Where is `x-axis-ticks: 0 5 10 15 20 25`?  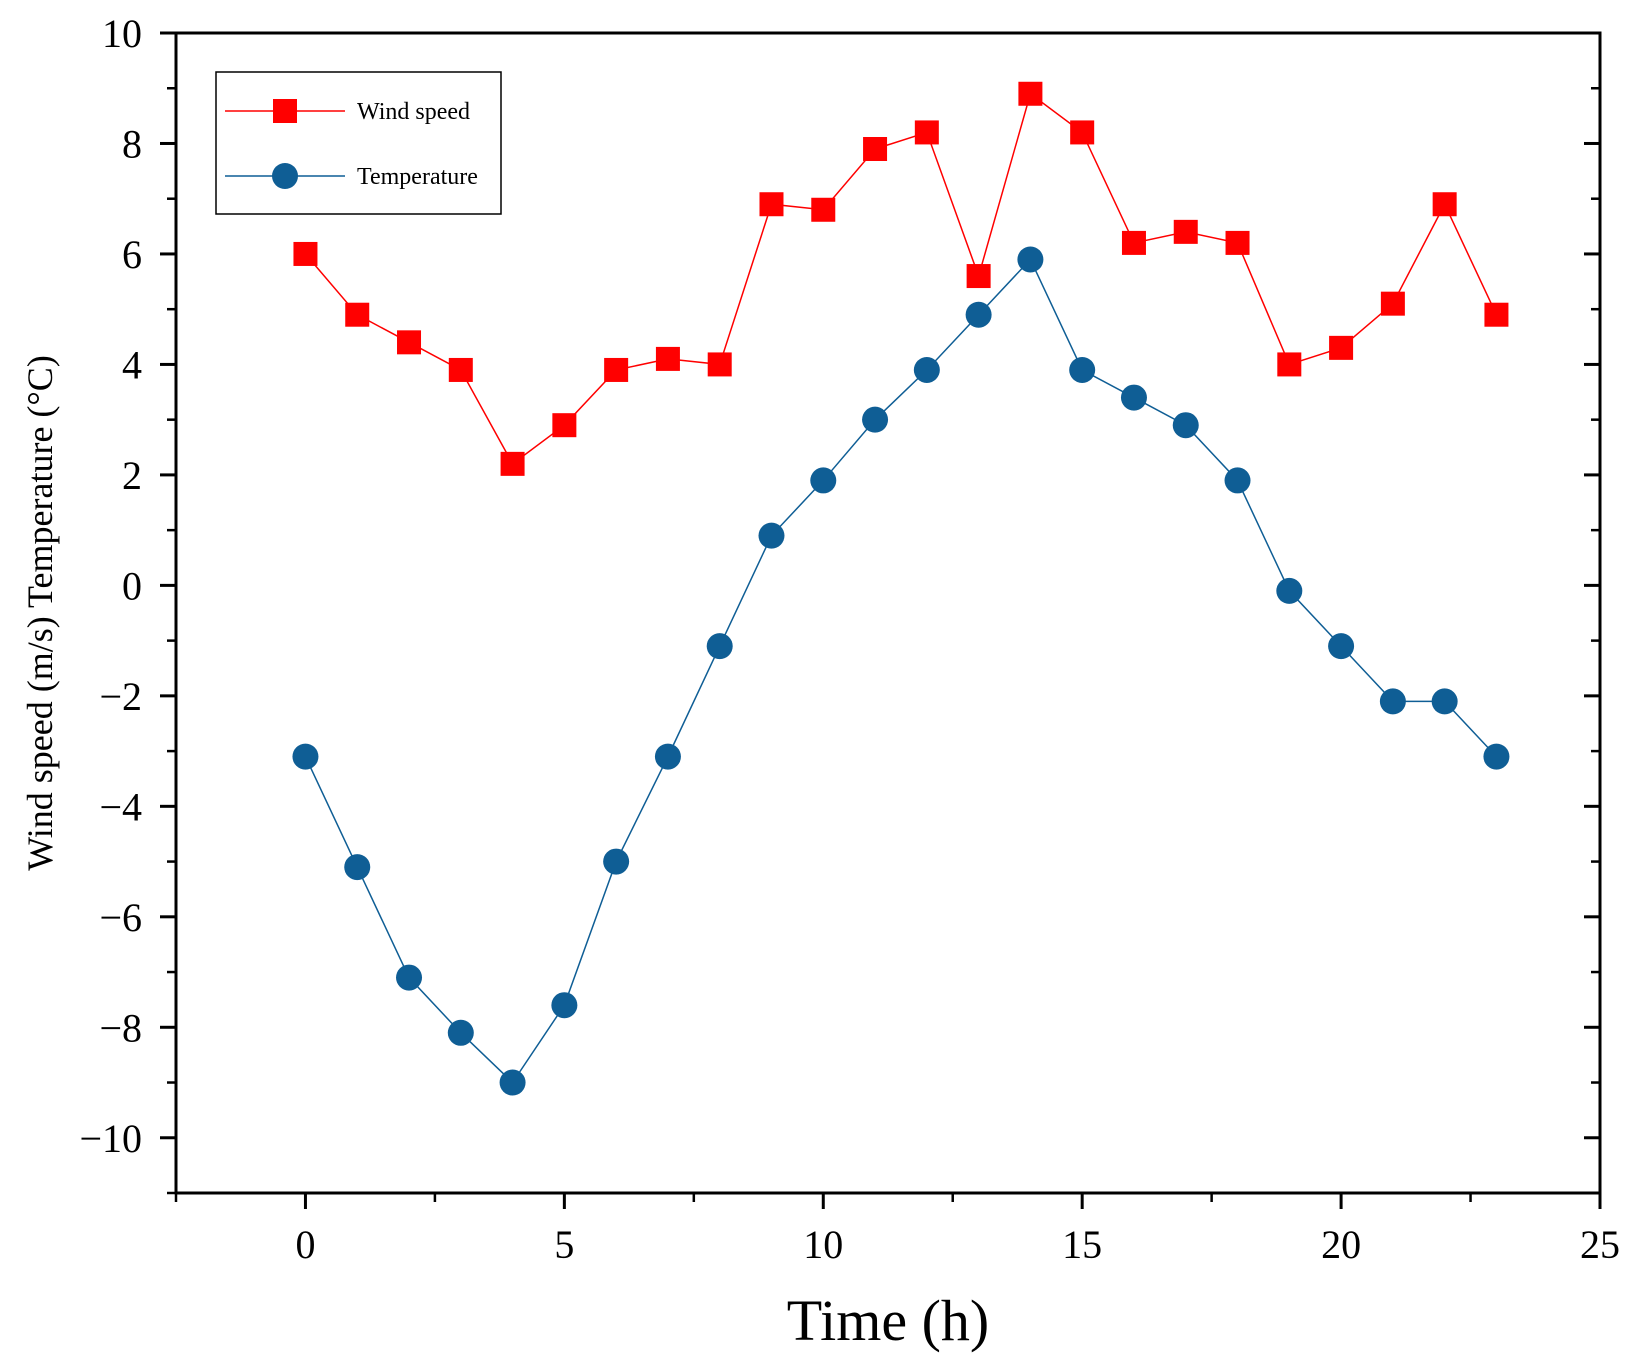
x-axis-ticks: 0 5 10 15 20 25 is located at coordinates (957, 1230).